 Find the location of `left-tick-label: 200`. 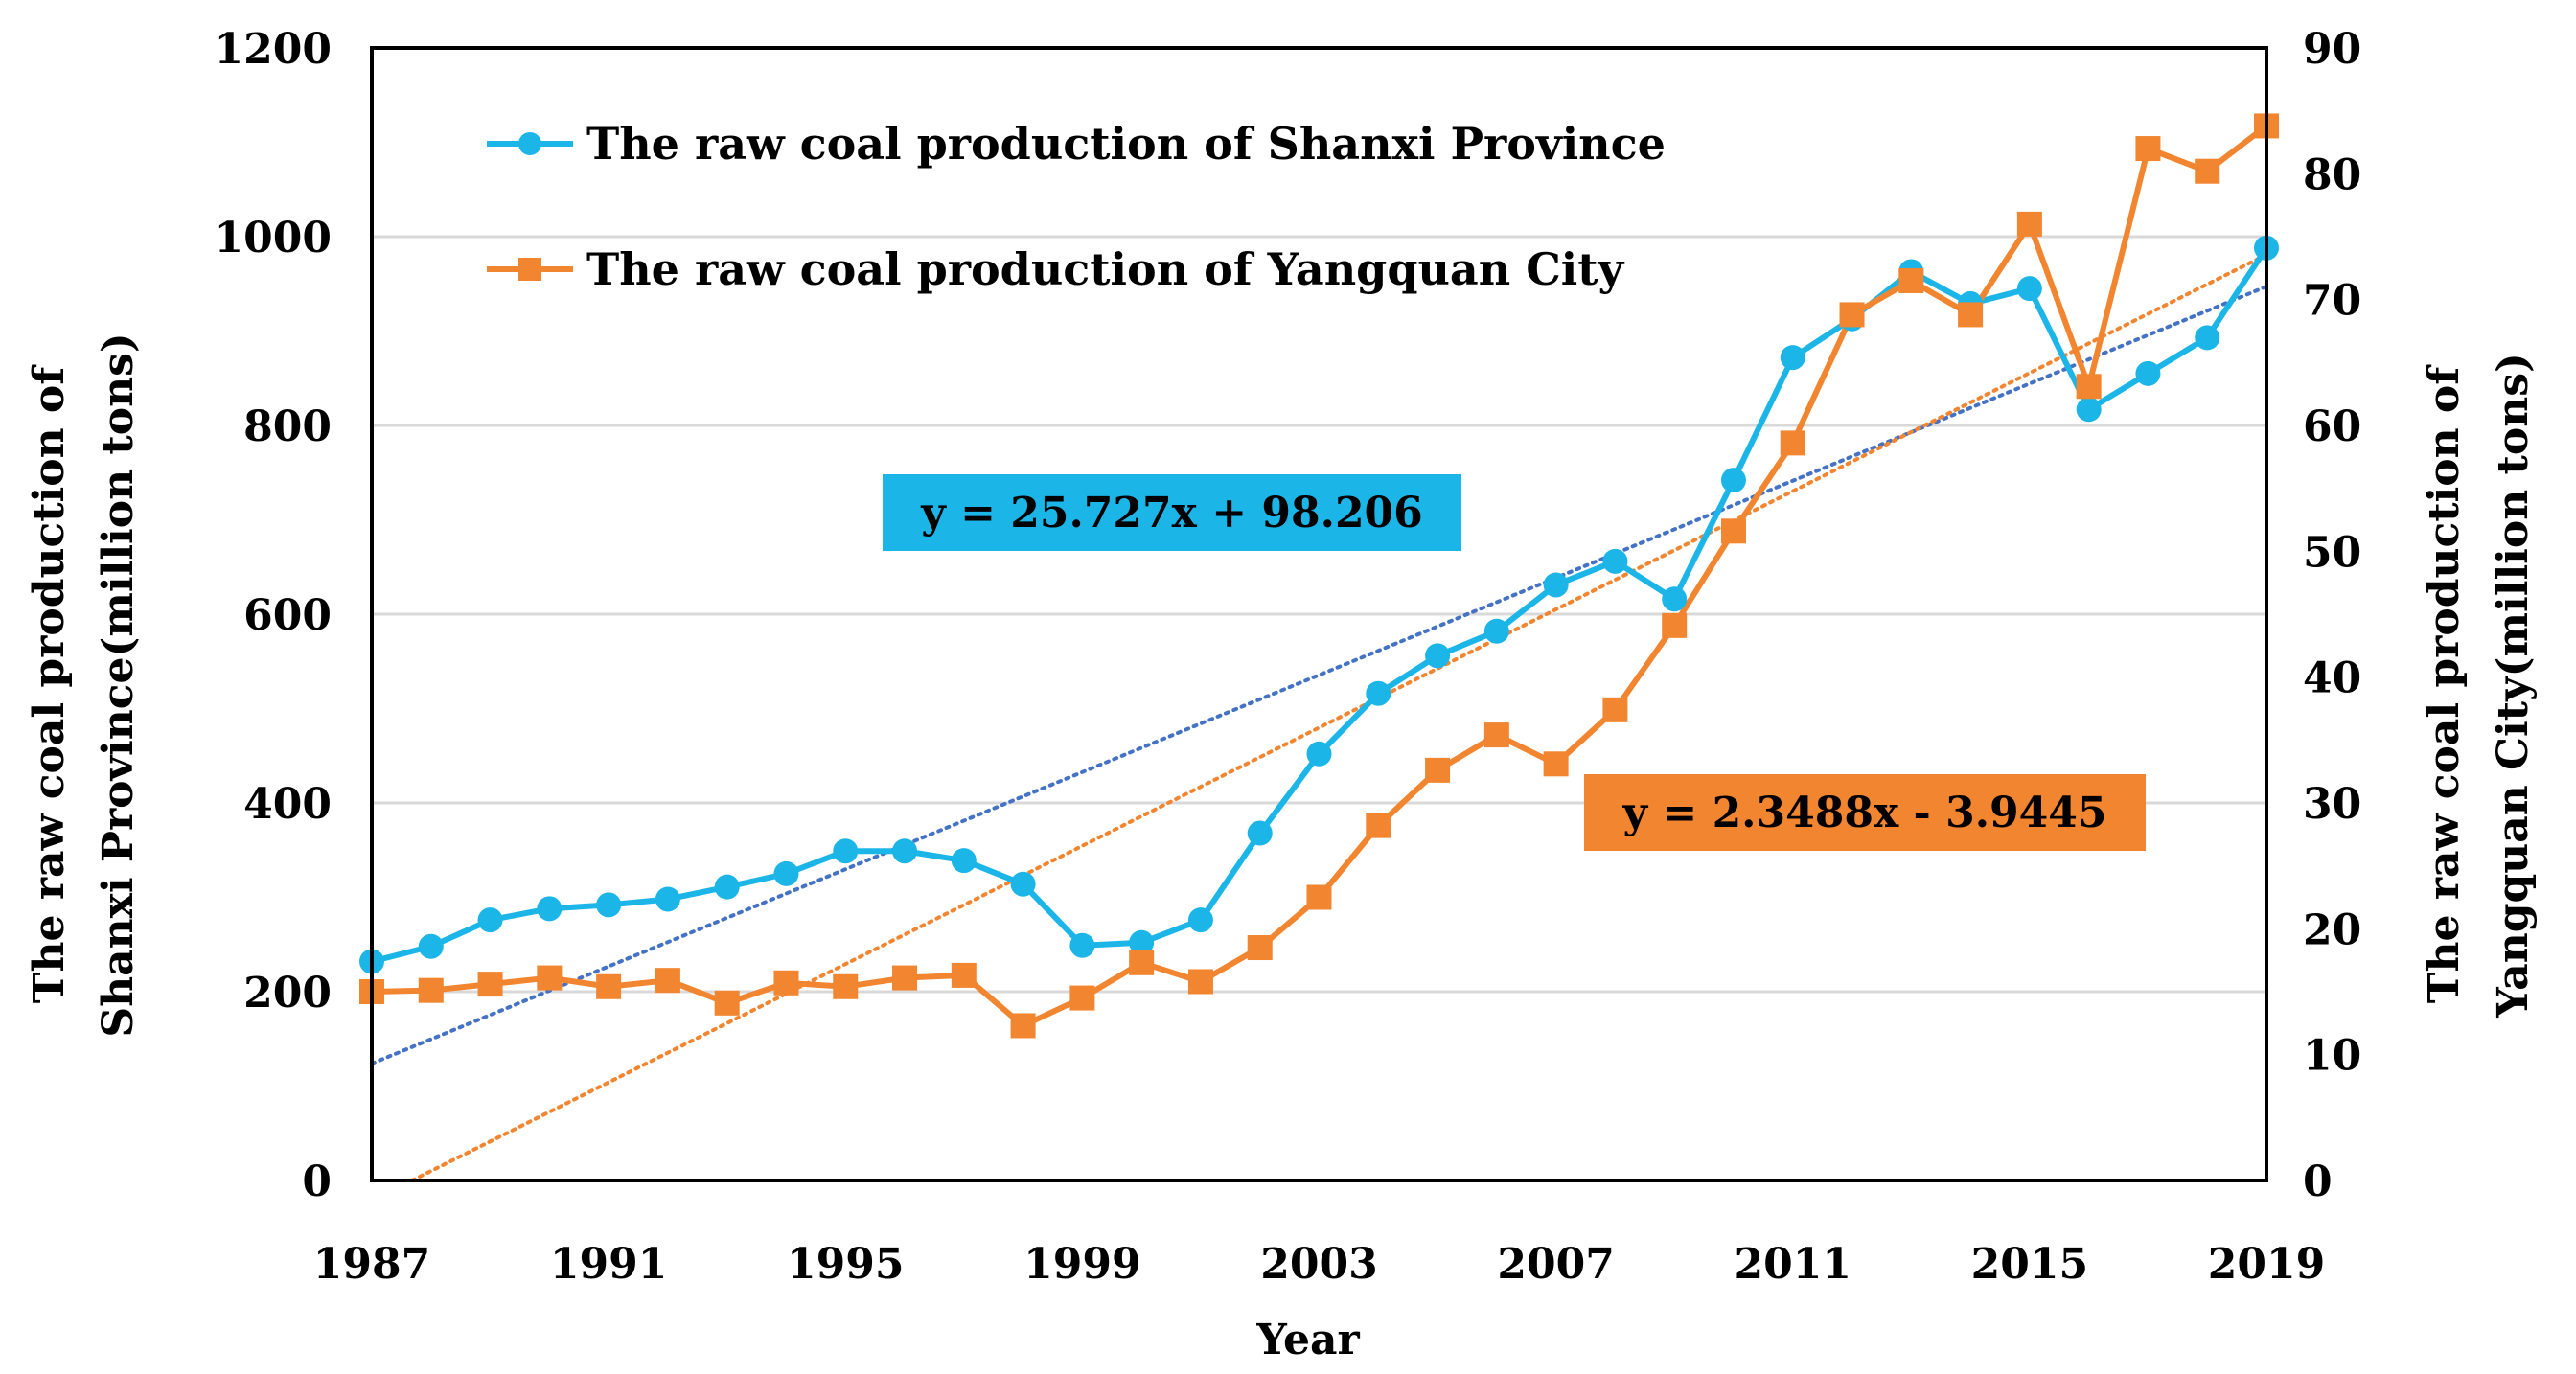

left-tick-label: 200 is located at coordinates (287, 993).